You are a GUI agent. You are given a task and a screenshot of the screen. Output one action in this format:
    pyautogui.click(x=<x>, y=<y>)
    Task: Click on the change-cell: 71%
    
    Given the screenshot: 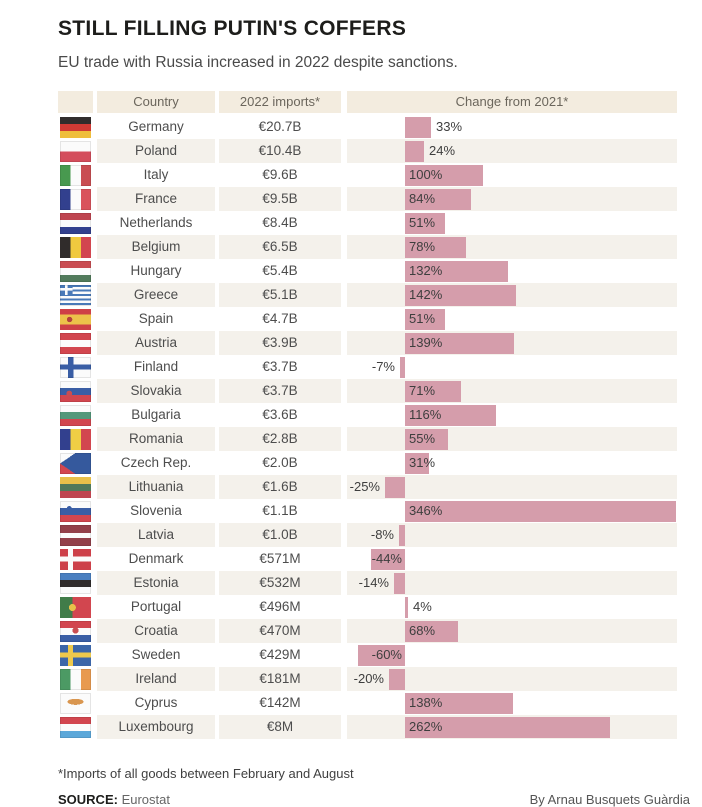 What is the action you would take?
    pyautogui.click(x=512, y=391)
    